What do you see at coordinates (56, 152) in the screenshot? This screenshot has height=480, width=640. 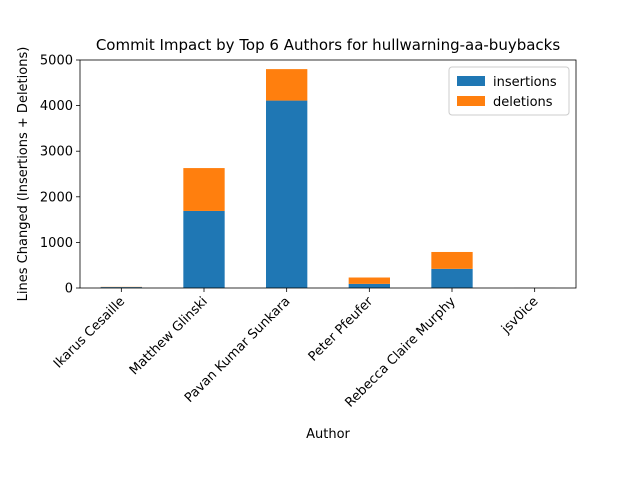 I see `y-tick-label-3: 3000` at bounding box center [56, 152].